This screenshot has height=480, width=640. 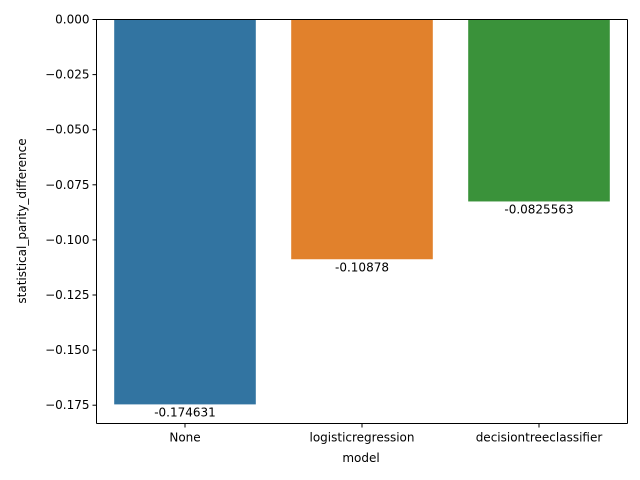 What do you see at coordinates (538, 209) in the screenshot?
I see `value-label-2: -0.0825563` at bounding box center [538, 209].